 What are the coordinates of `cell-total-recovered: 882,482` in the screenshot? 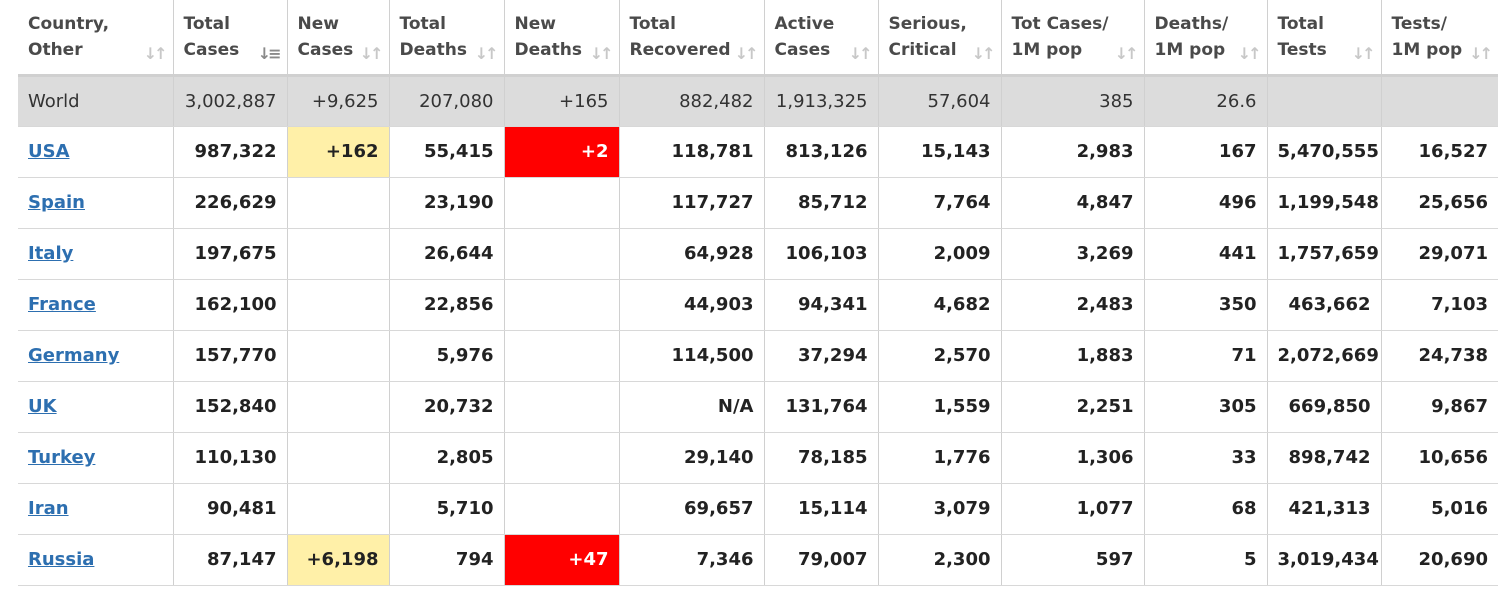 It's located at (692, 101).